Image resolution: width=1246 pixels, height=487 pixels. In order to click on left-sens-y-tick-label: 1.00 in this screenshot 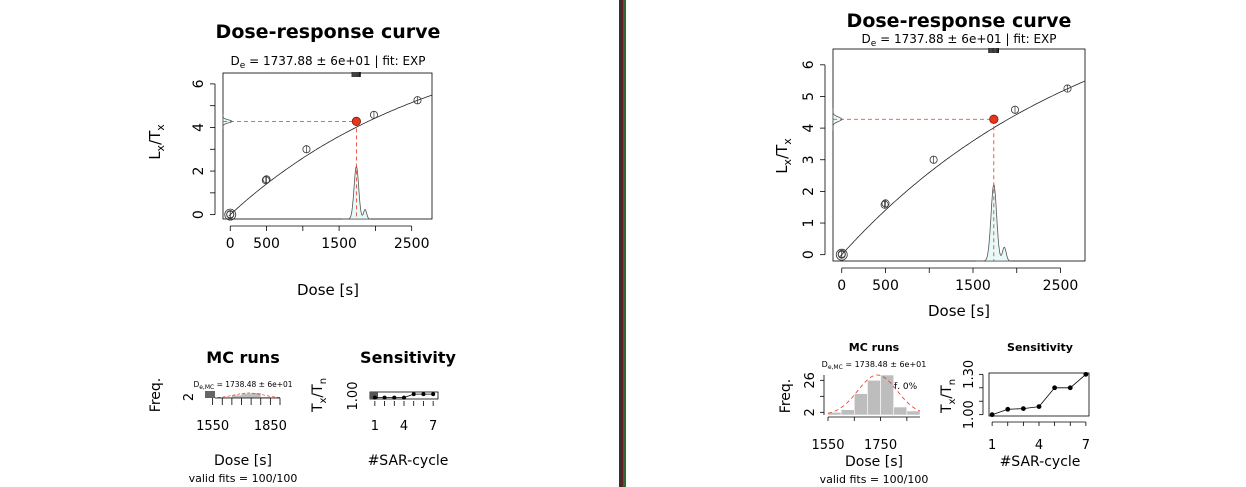, I will do `click(353, 396)`.